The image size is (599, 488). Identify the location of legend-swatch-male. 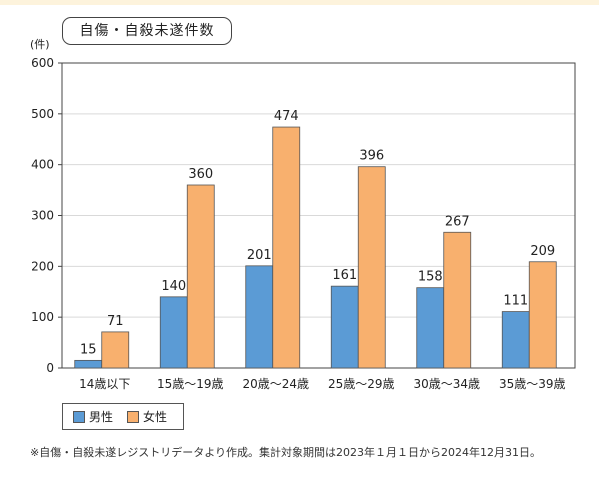
(79, 416).